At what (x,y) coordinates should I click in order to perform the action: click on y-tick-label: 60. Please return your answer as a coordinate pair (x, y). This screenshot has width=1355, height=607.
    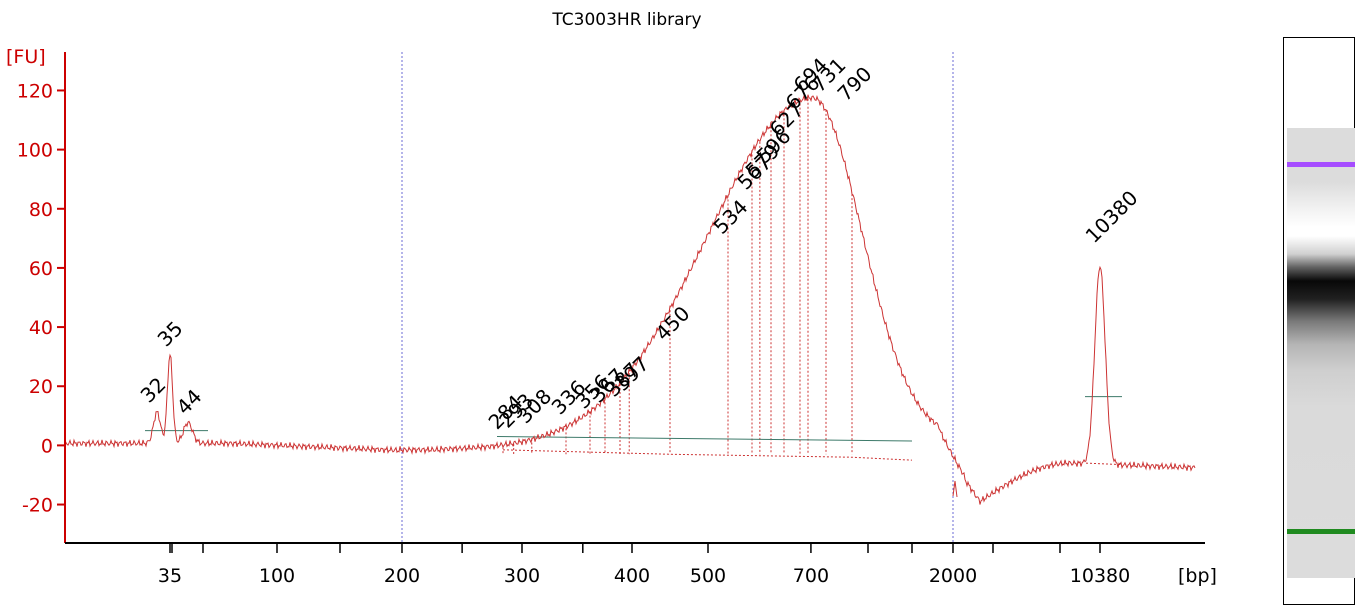
    Looking at the image, I should click on (41, 269).